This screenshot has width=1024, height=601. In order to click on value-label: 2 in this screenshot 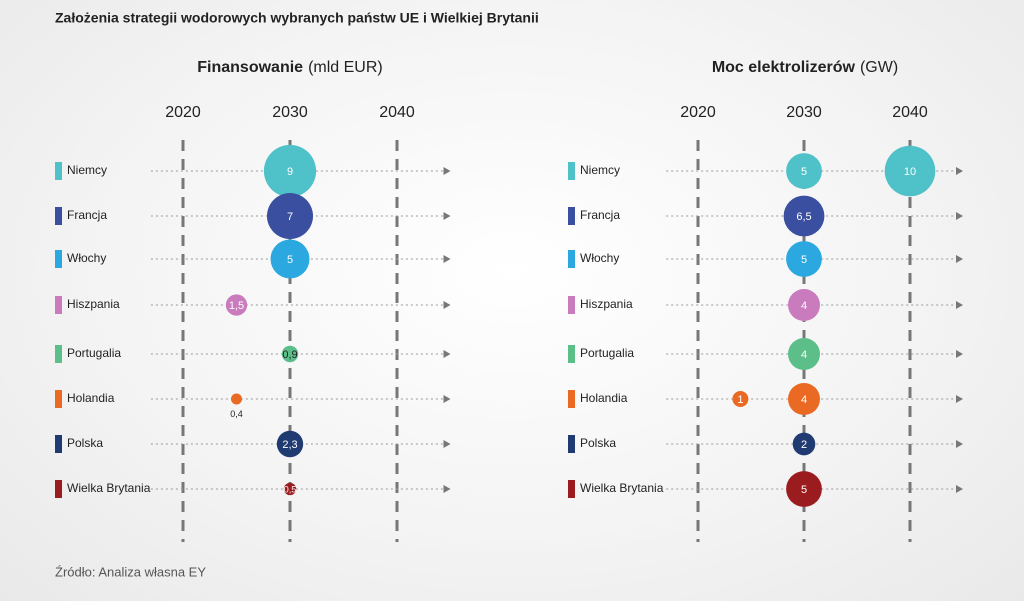, I will do `click(804, 445)`.